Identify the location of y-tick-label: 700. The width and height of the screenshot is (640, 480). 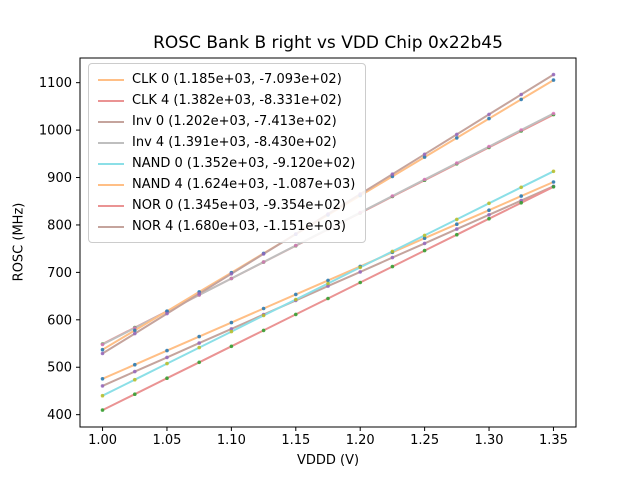
(59, 273).